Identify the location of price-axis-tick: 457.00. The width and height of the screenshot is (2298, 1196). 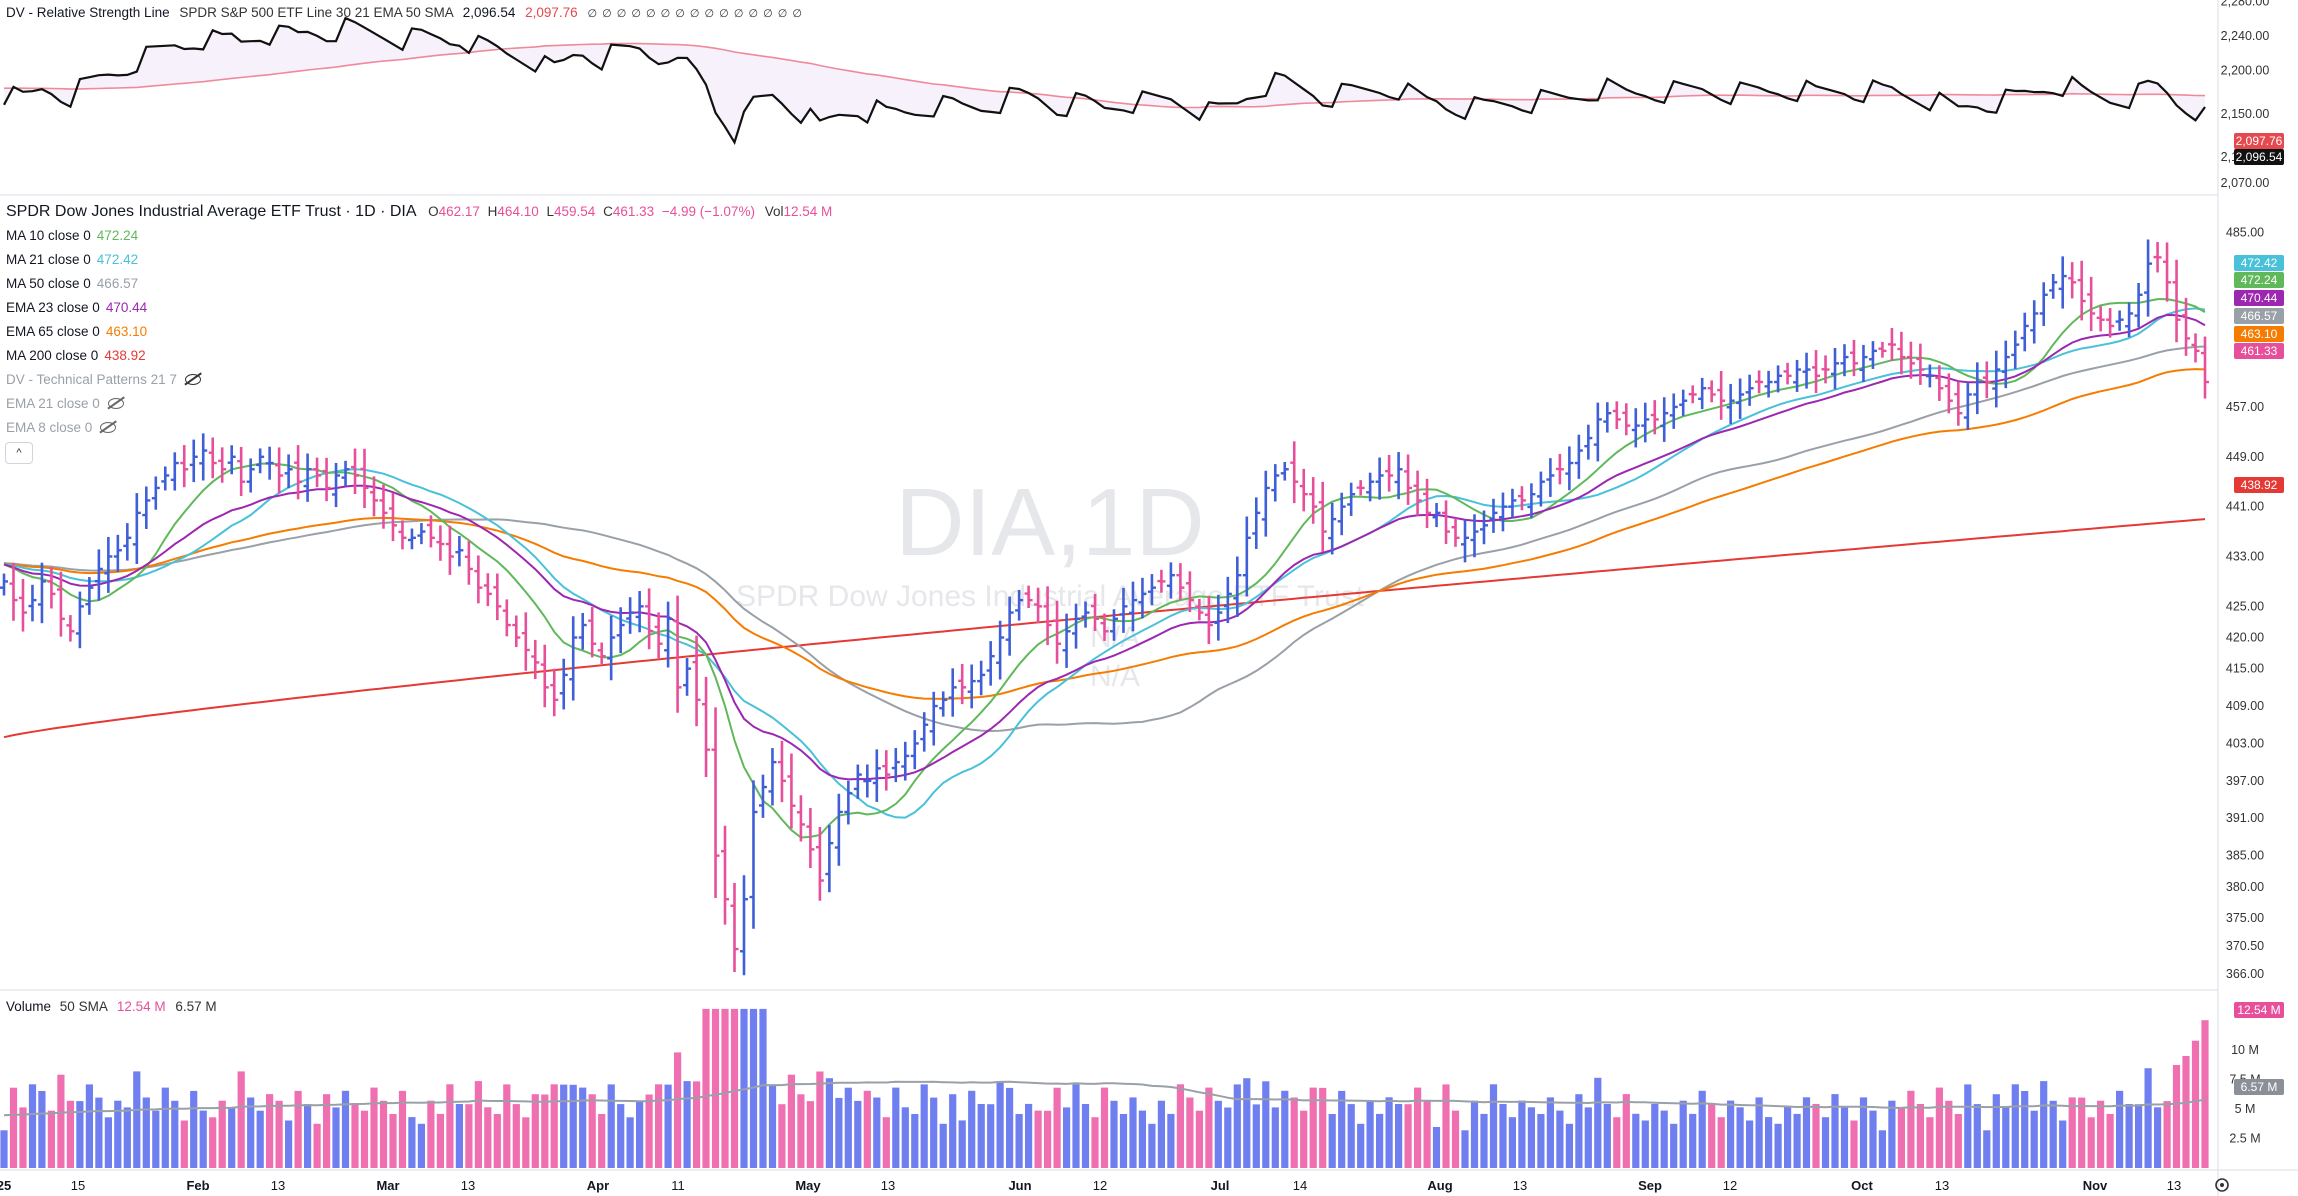
(2245, 407).